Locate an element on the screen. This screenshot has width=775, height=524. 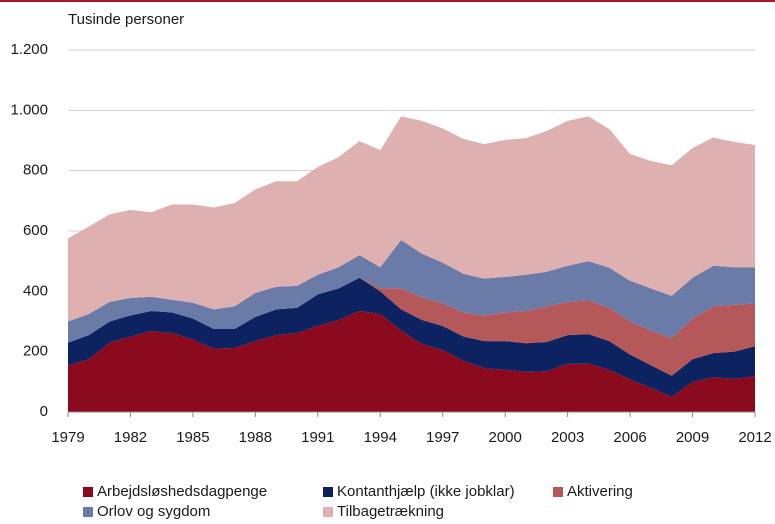
x-tick-label: 1994 is located at coordinates (380, 437).